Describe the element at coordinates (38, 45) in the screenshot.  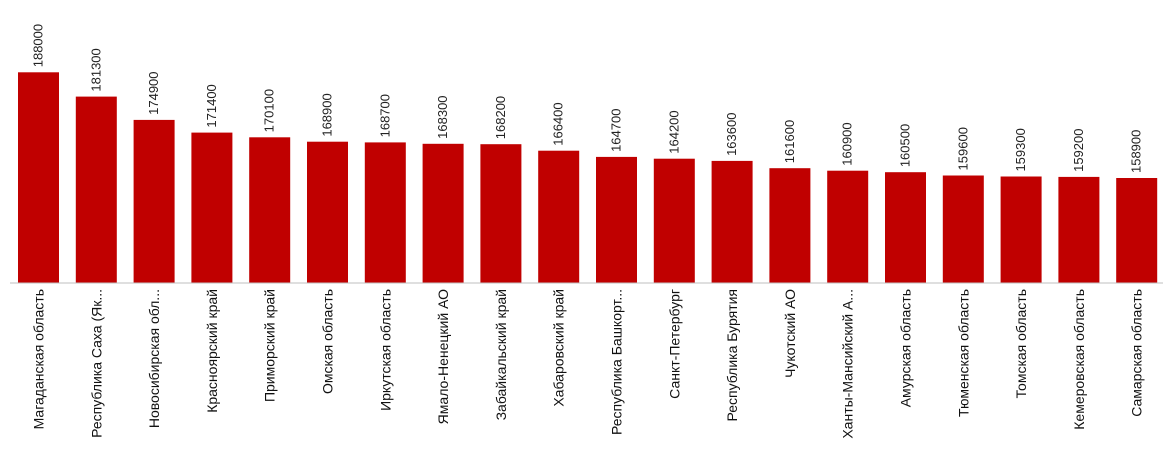
I see `value-label: 188000` at that location.